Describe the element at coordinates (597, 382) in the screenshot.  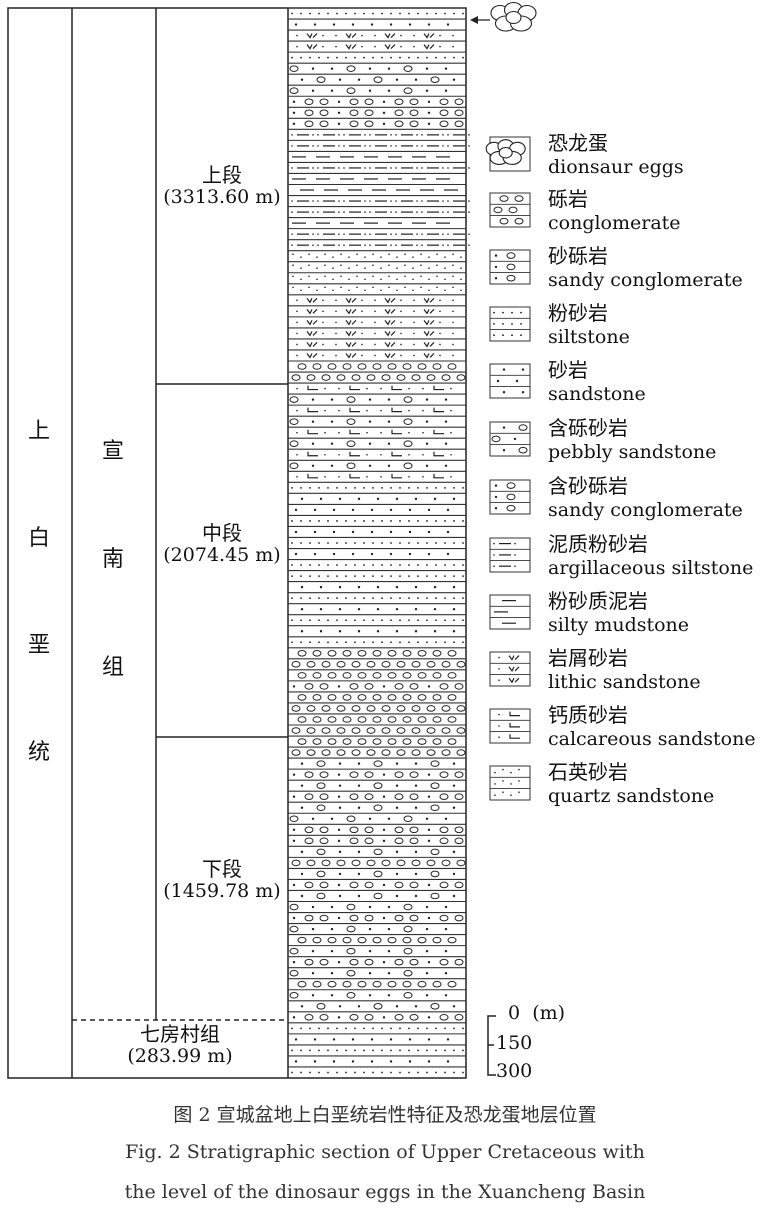
I see `legend-item-4: 砂岩 sandstone` at that location.